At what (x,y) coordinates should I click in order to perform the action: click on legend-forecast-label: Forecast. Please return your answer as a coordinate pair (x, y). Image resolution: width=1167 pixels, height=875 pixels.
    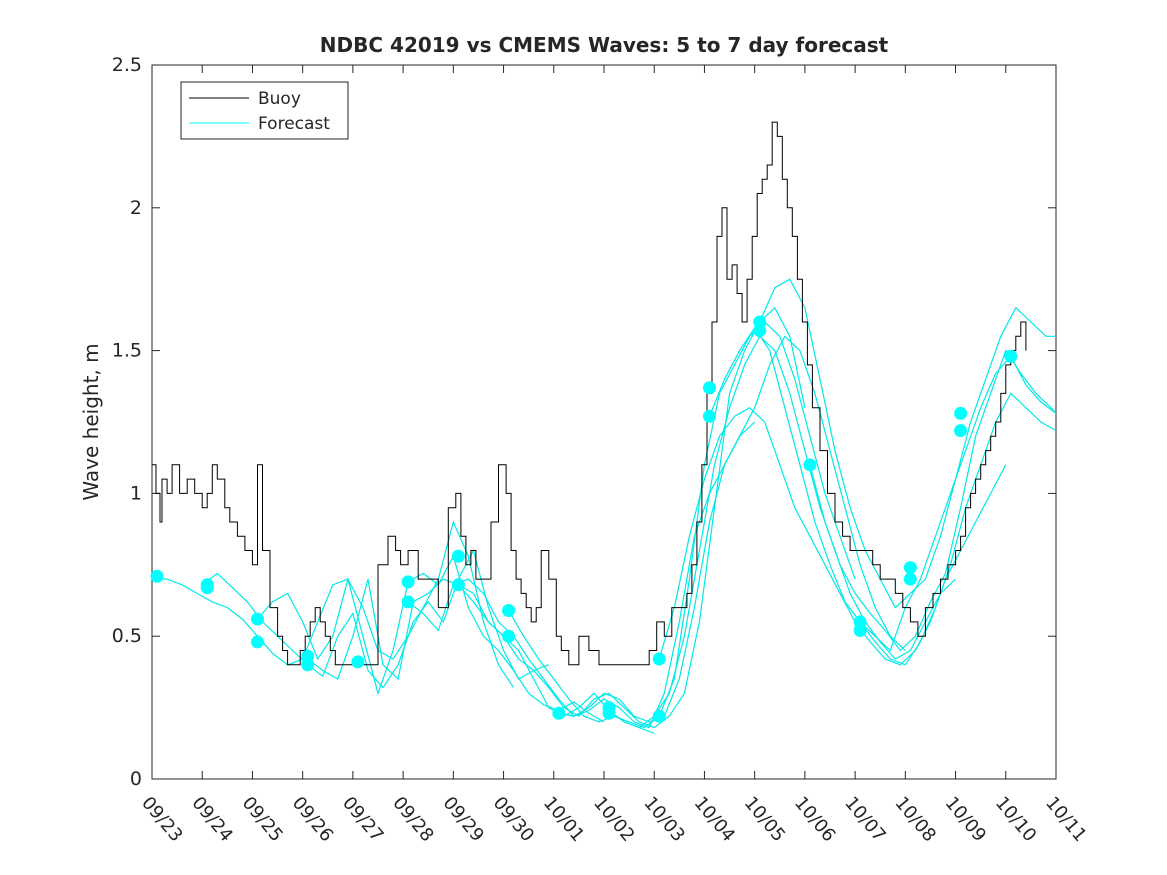
    Looking at the image, I should click on (294, 124).